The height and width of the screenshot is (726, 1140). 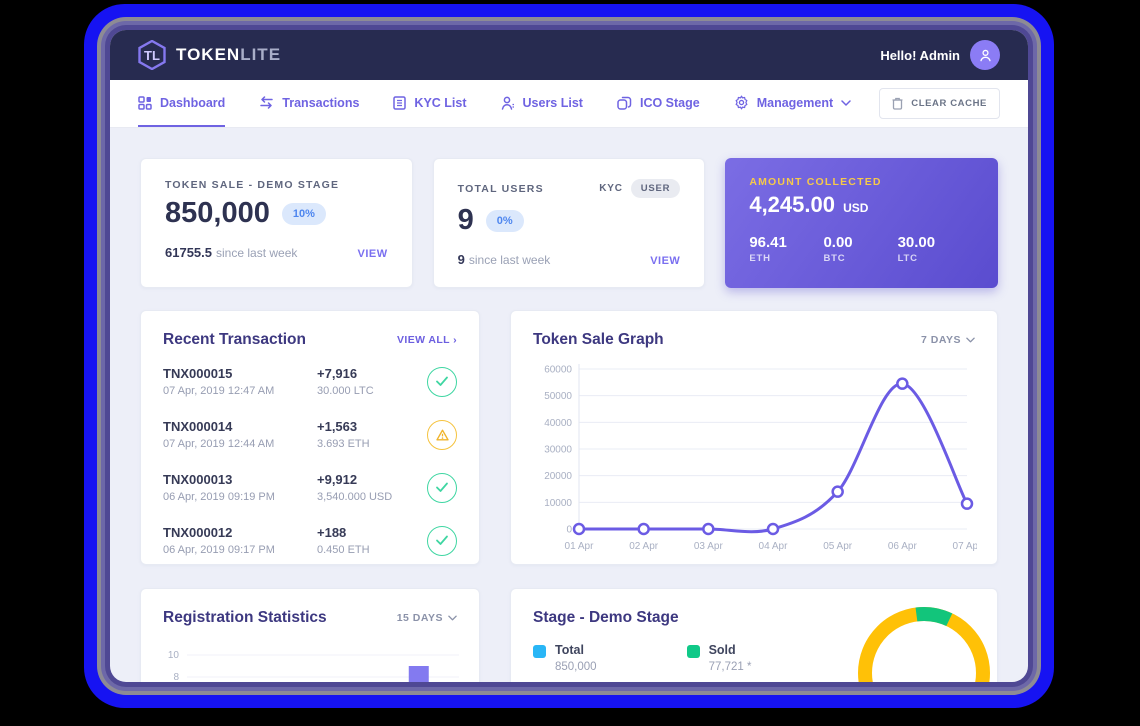 I want to click on transaction-amount: +9,912, so click(x=337, y=479).